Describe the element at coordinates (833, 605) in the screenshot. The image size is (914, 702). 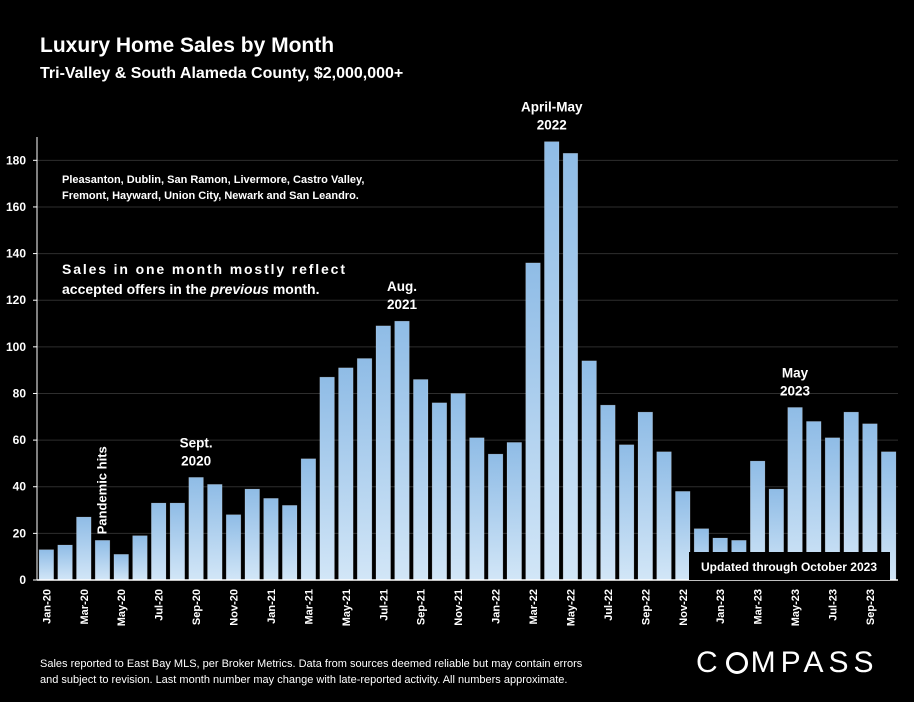
I see `x-tick-label: Jul-23` at that location.